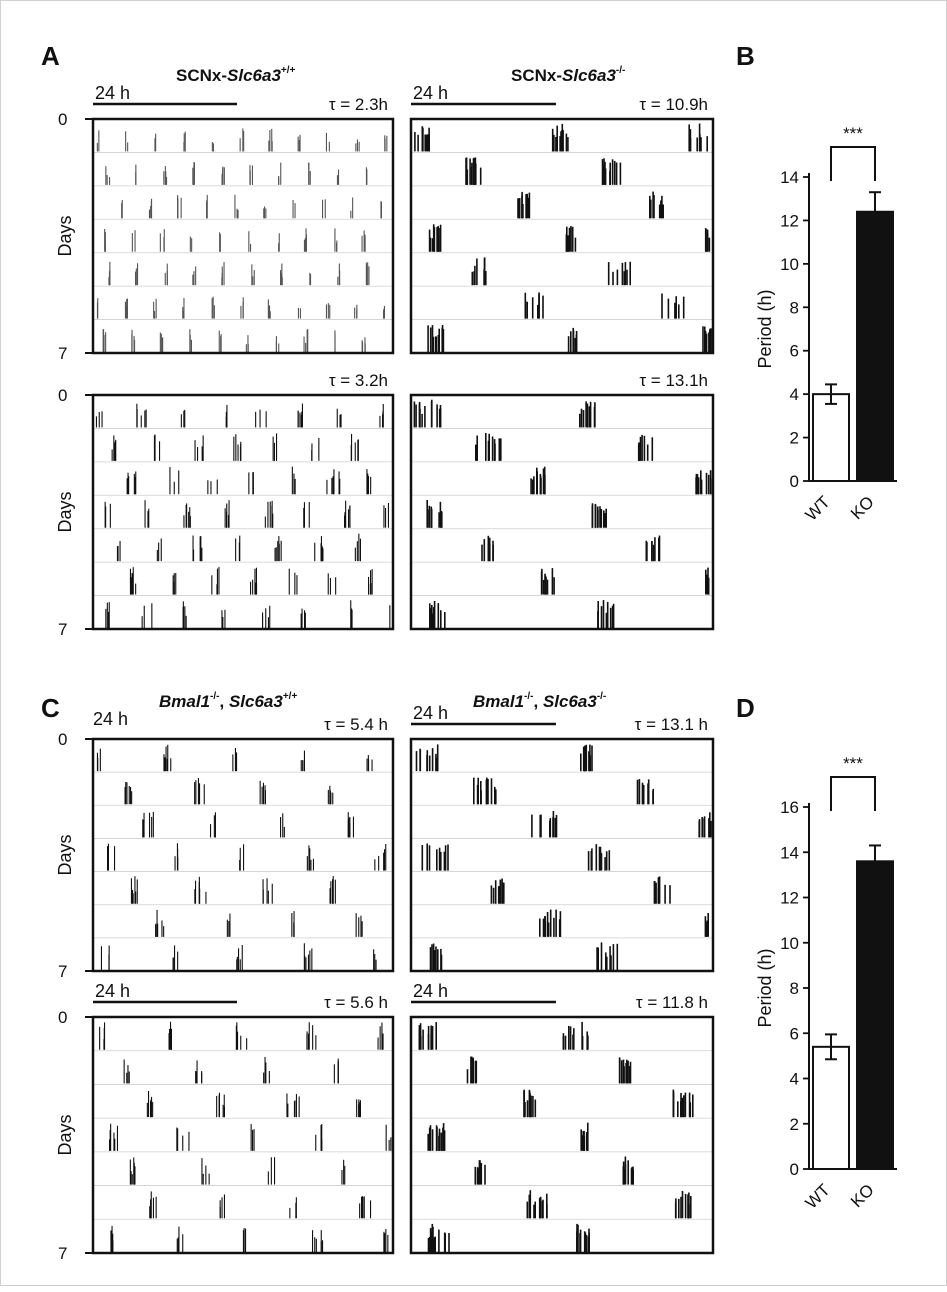  I want to click on y-tick-label: 10, so click(789, 264).